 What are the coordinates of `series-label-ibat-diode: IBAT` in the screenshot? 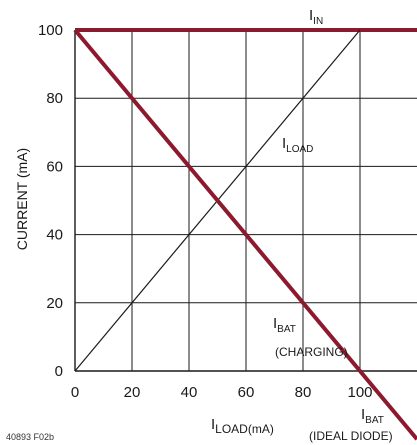 It's located at (372, 416).